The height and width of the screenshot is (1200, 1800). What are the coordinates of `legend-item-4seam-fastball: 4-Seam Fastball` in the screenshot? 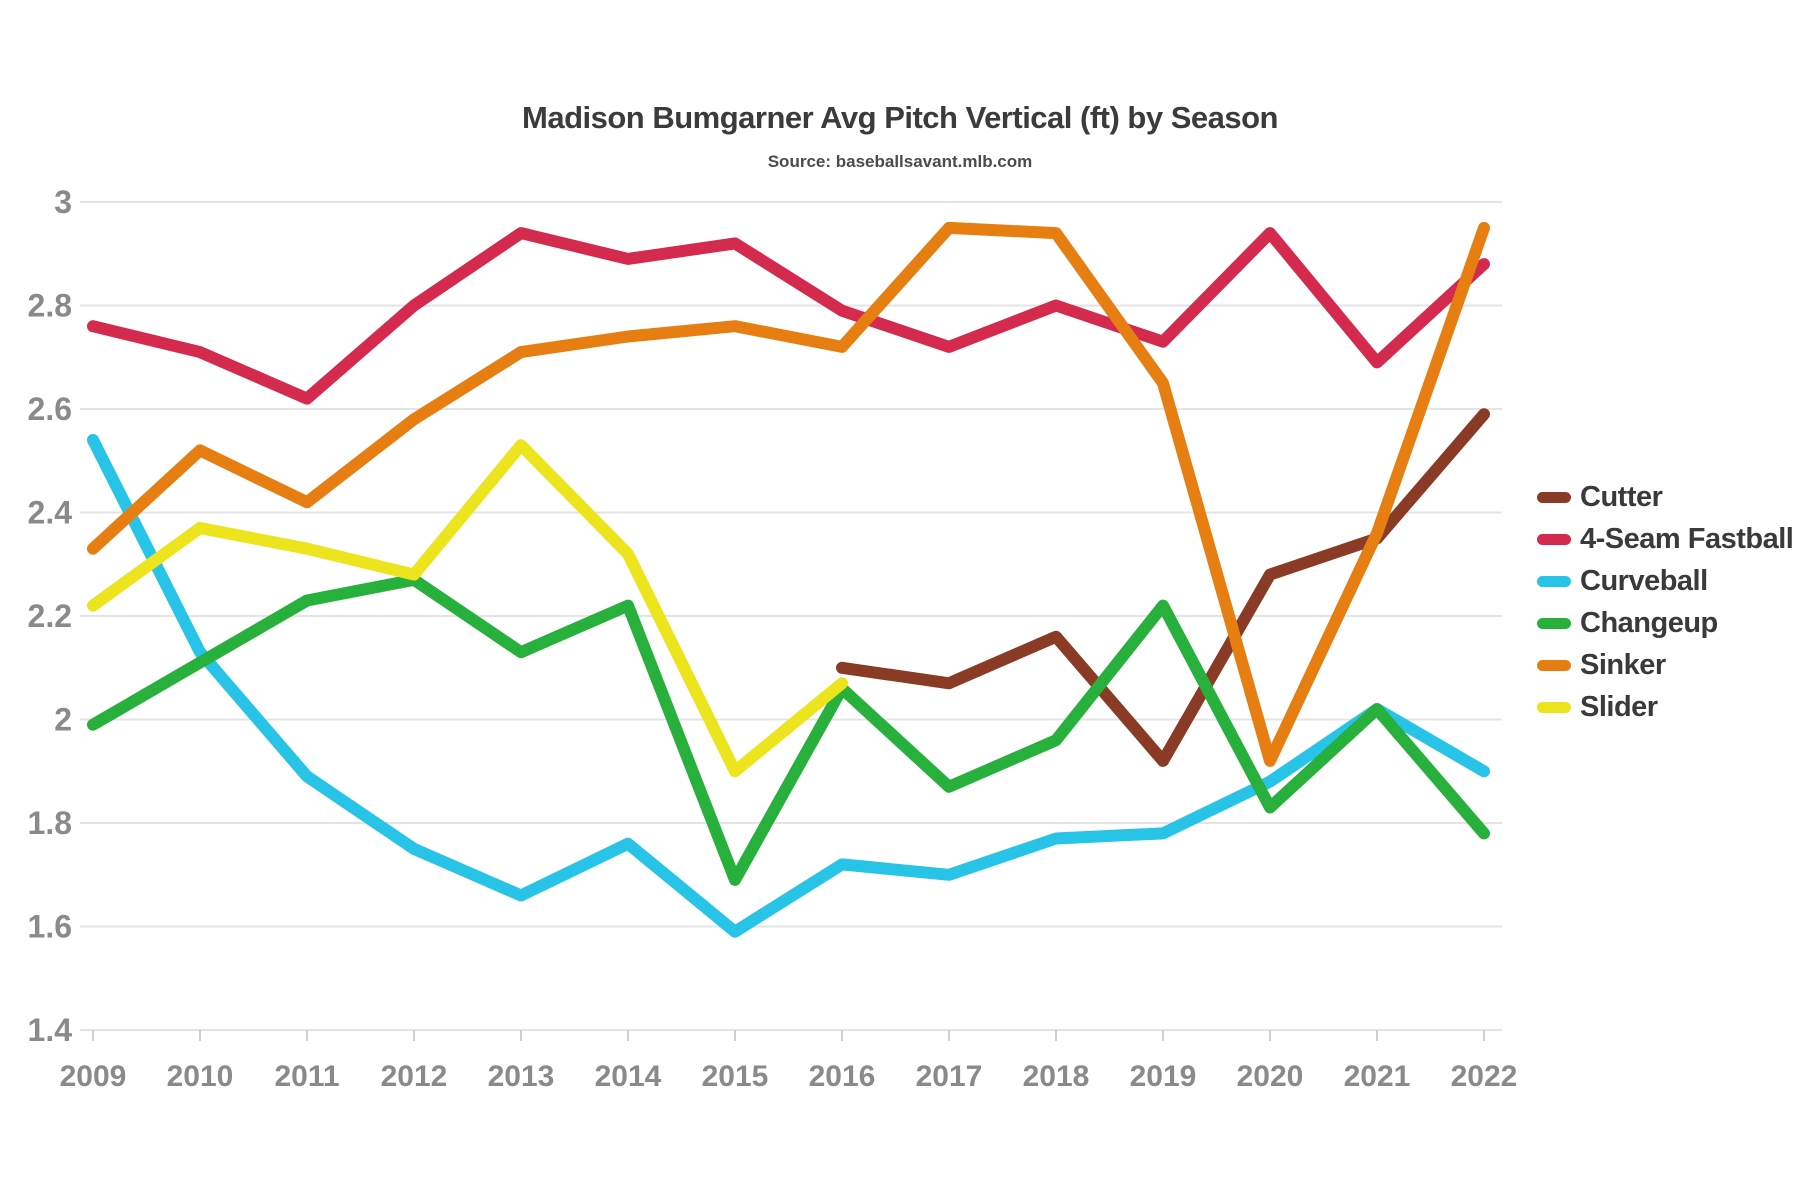 It's located at (1665, 539).